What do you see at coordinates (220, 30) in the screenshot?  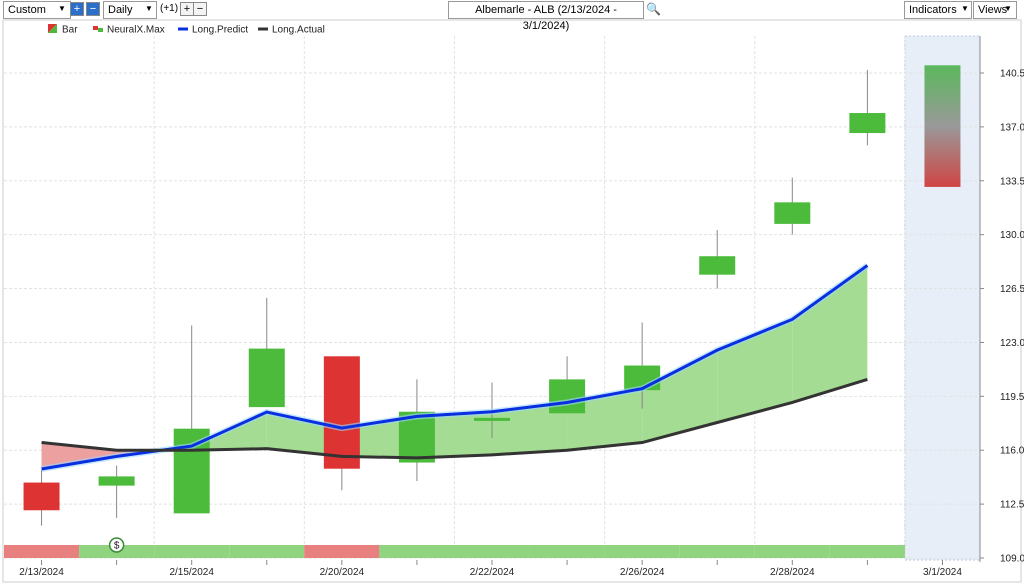 I see `legend-label: Long.Predict` at bounding box center [220, 30].